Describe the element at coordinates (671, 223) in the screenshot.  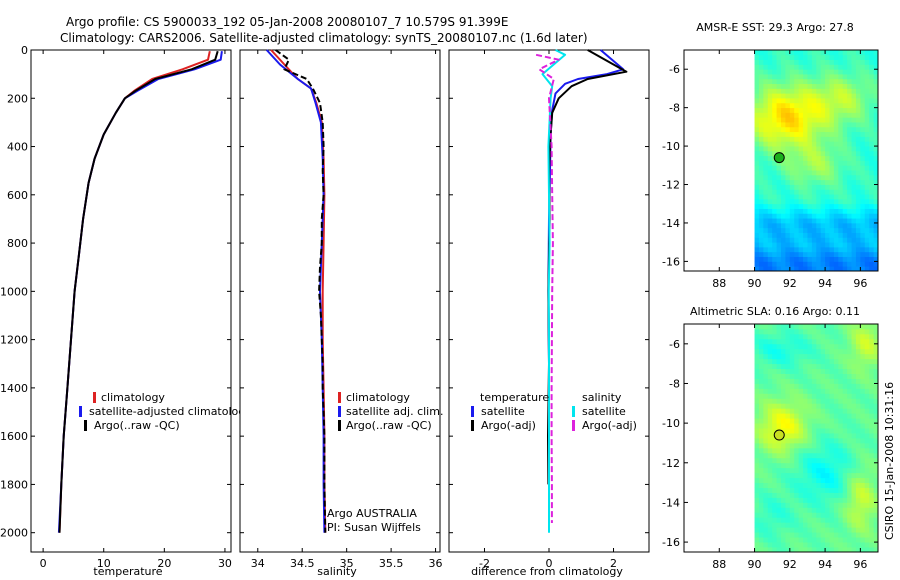
I see `y-tick-label: -14` at that location.